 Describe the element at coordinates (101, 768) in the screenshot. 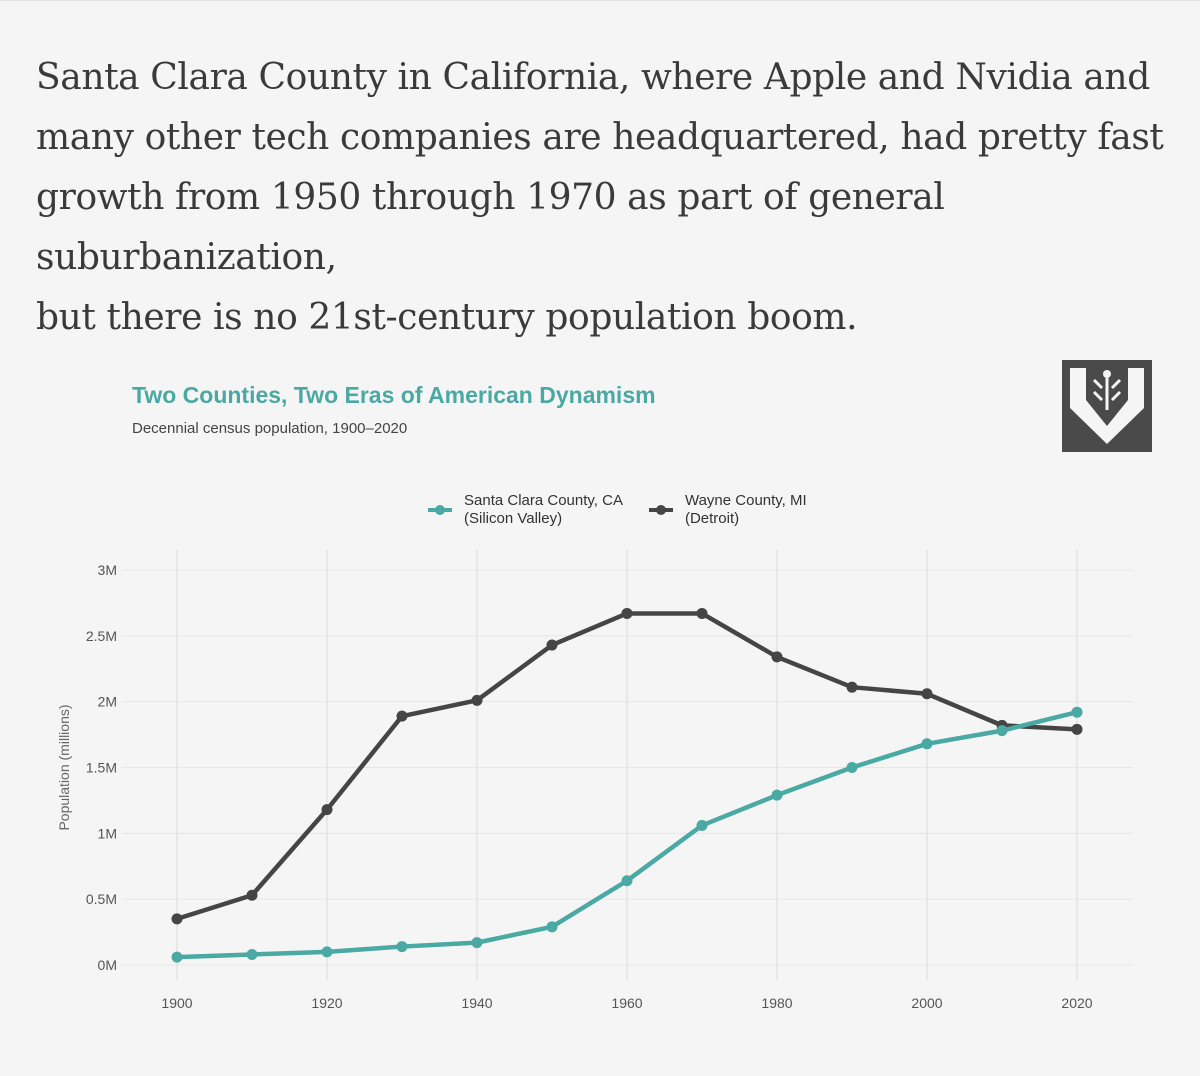

I see `y-tick-label: 1.5M` at that location.